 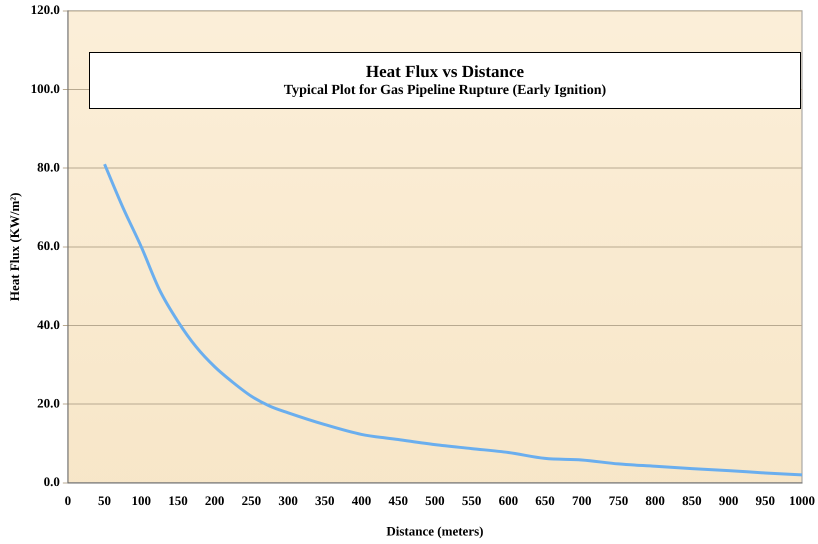 I want to click on x-tick-label: 200, so click(x=214, y=500).